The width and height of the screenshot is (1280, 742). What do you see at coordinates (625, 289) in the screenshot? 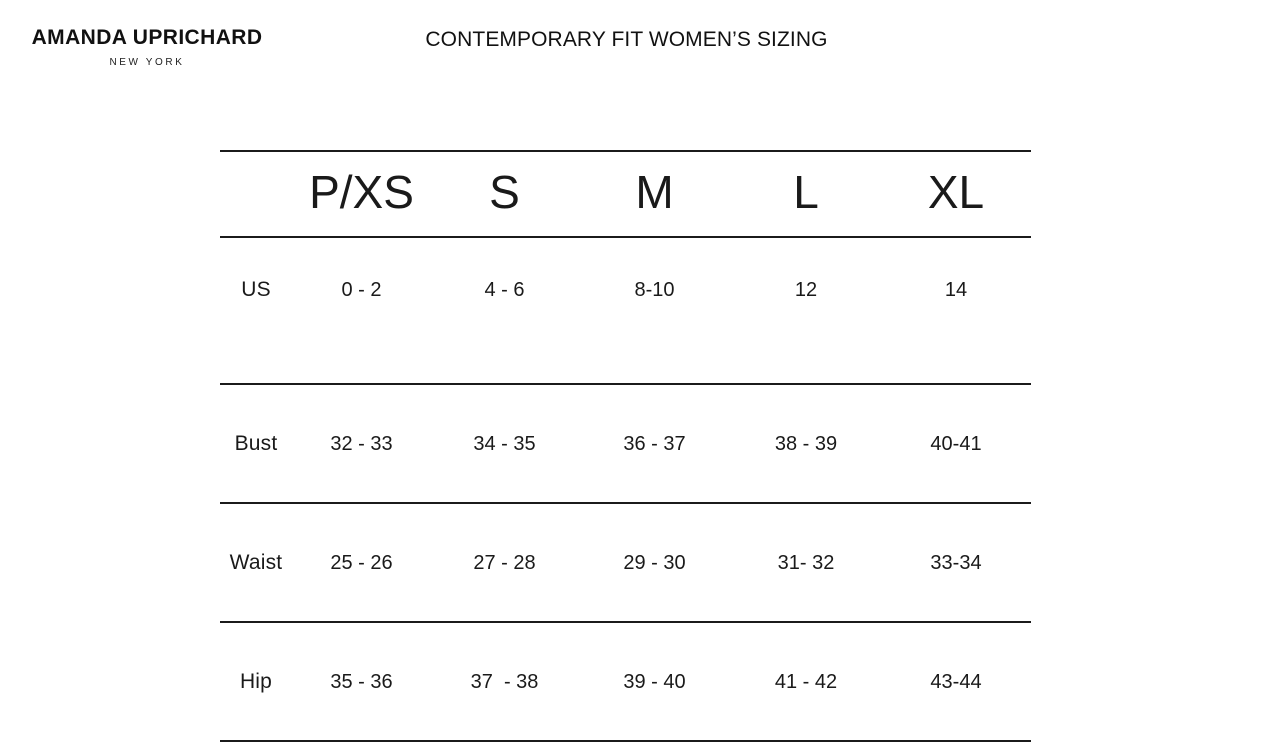
I see `table-row: US 0 - 2 4 - 6 8-10 12 14` at bounding box center [625, 289].